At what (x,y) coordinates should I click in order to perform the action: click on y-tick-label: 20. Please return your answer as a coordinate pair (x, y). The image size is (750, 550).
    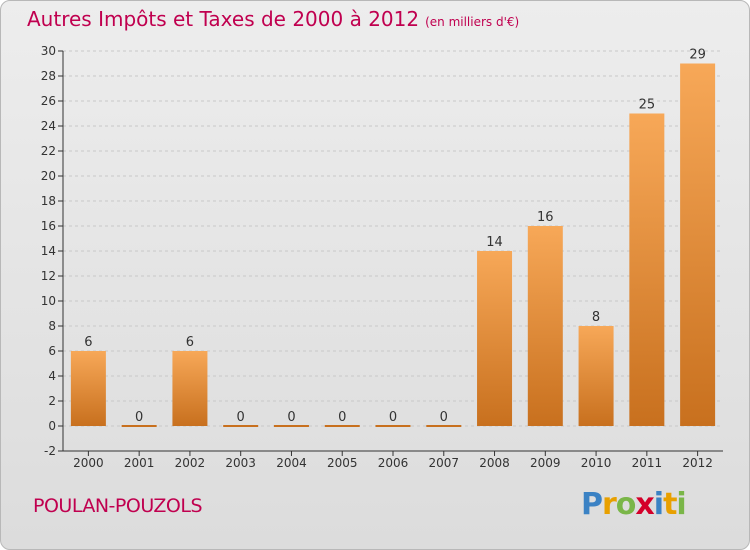
    Looking at the image, I should click on (48, 176).